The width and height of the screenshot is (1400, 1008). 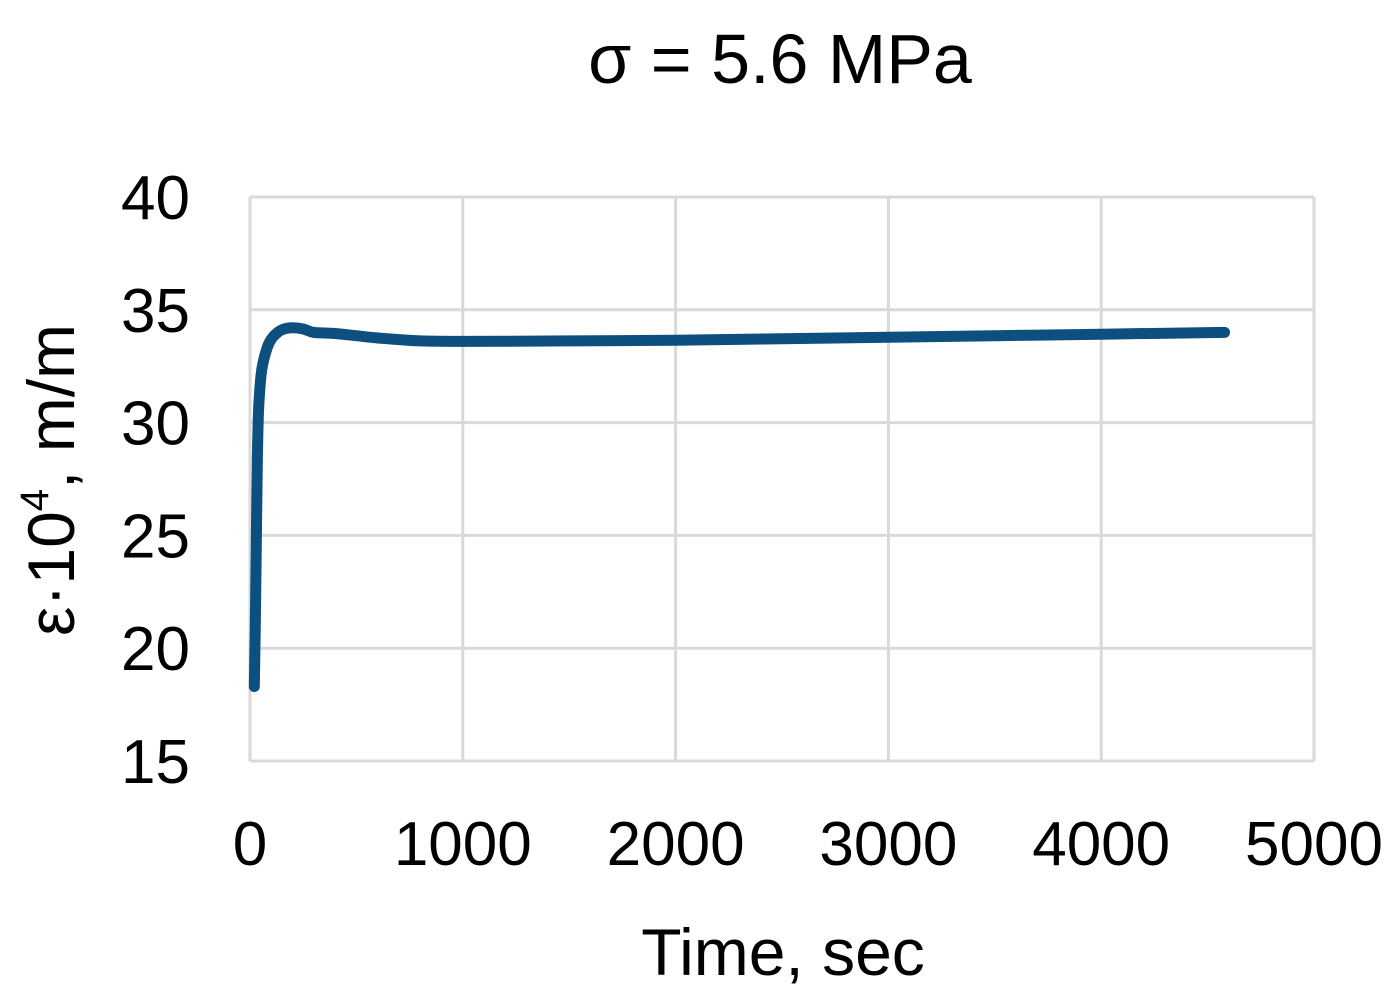 I want to click on chart-title: σ = 5.6 MPa, so click(x=780, y=59).